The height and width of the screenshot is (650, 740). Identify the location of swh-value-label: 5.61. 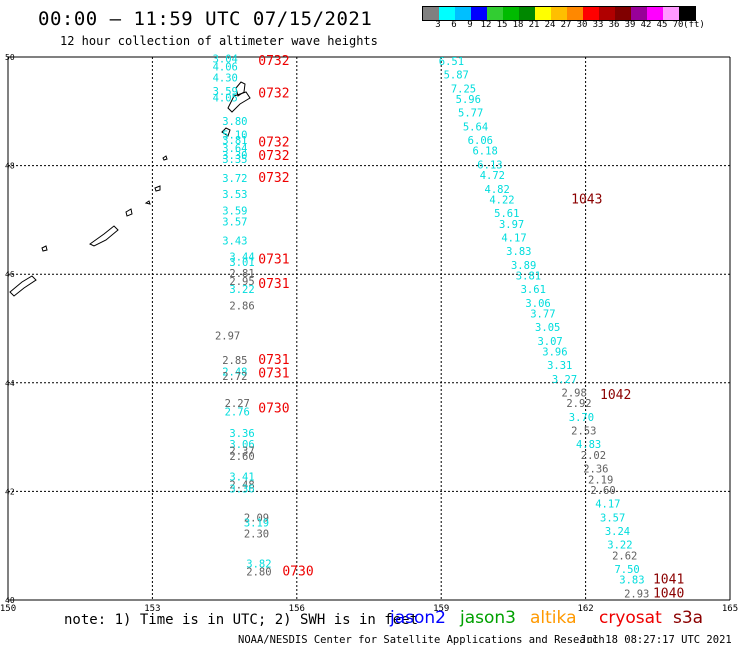
(506, 214).